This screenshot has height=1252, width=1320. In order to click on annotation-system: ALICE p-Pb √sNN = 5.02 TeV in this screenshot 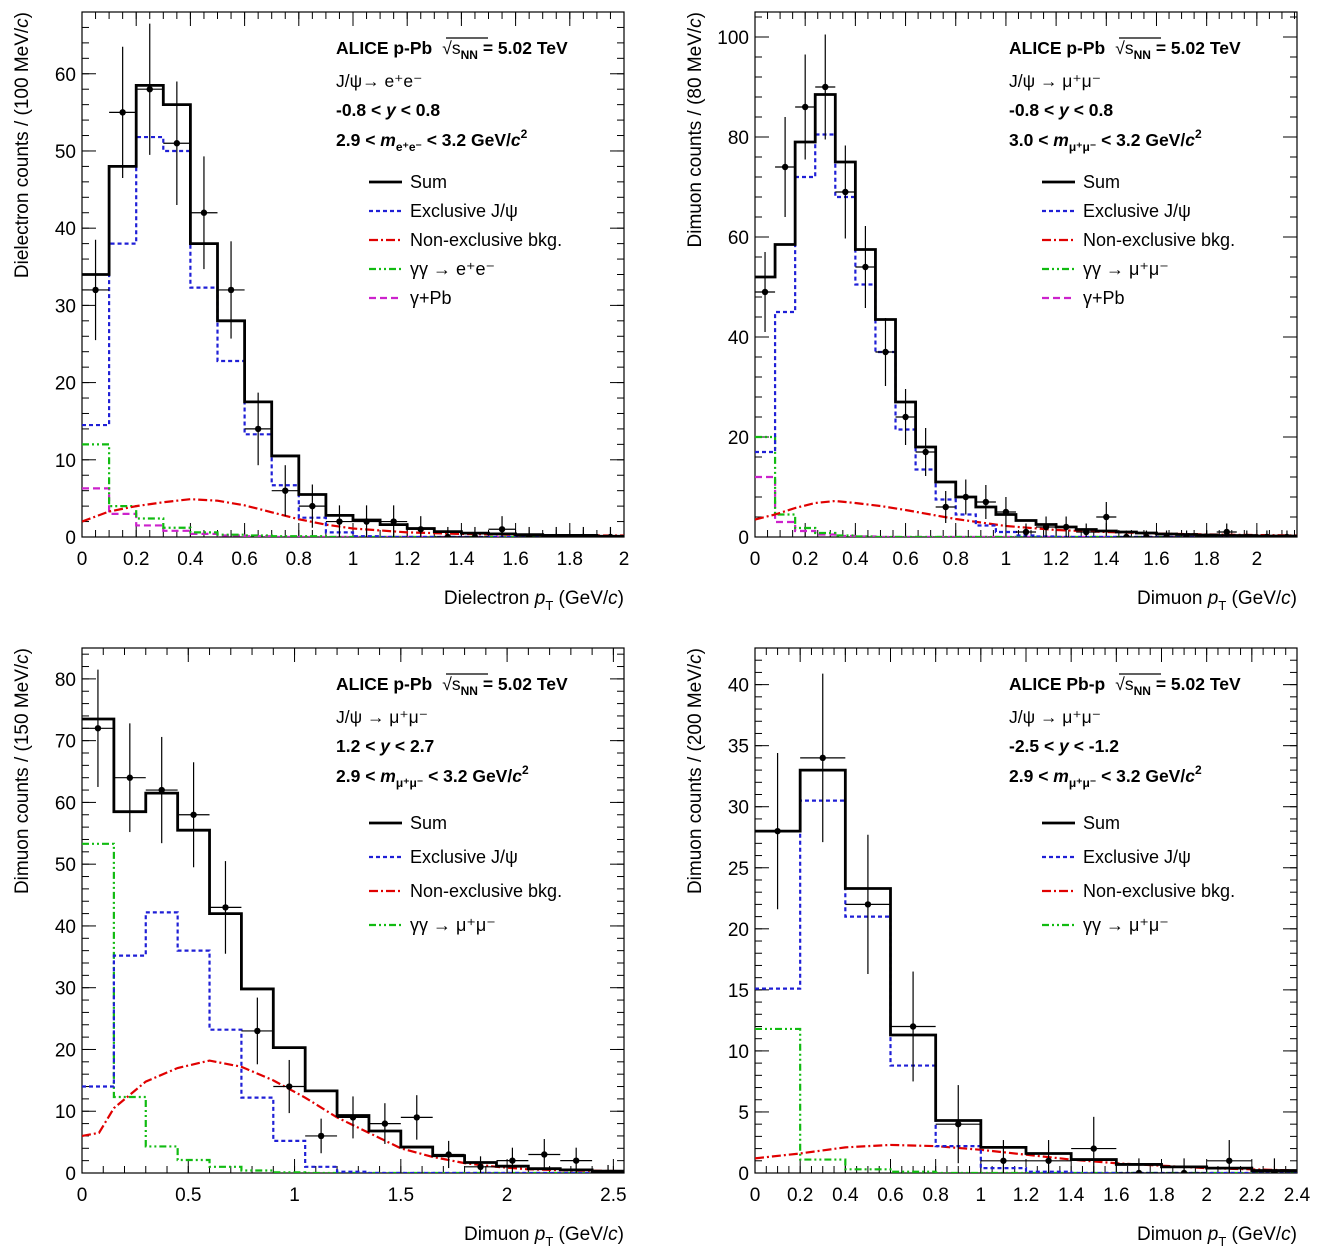, I will do `click(452, 686)`.